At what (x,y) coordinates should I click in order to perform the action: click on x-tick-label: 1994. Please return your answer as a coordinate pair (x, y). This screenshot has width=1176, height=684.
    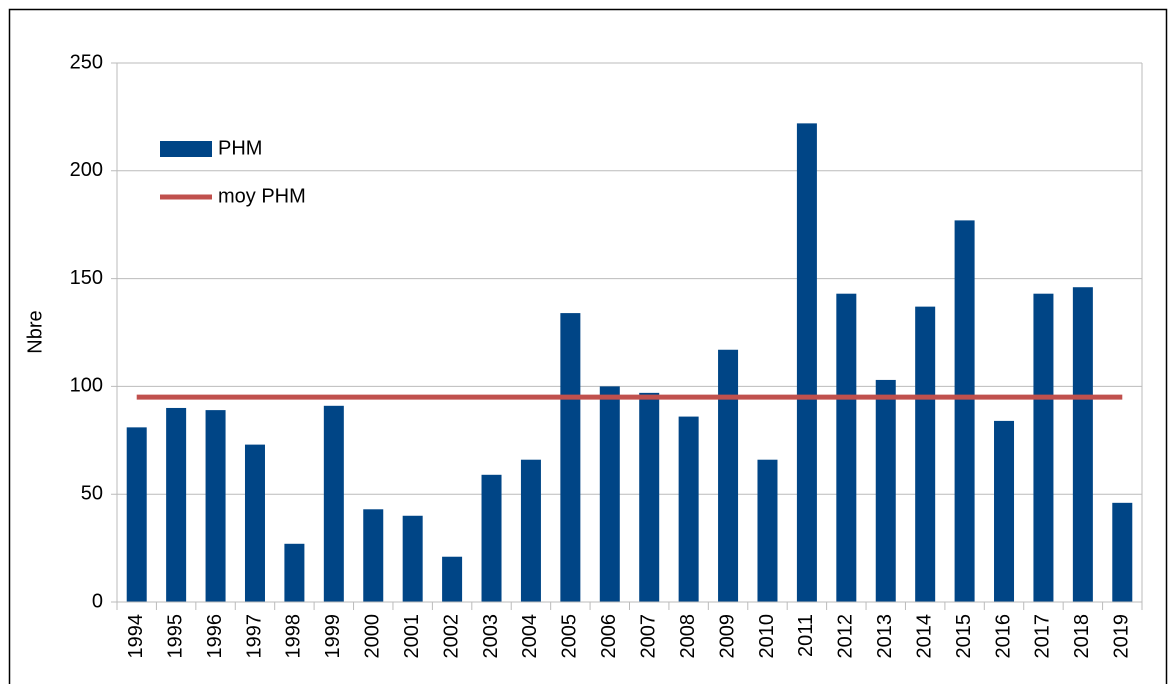
    Looking at the image, I should click on (136, 636).